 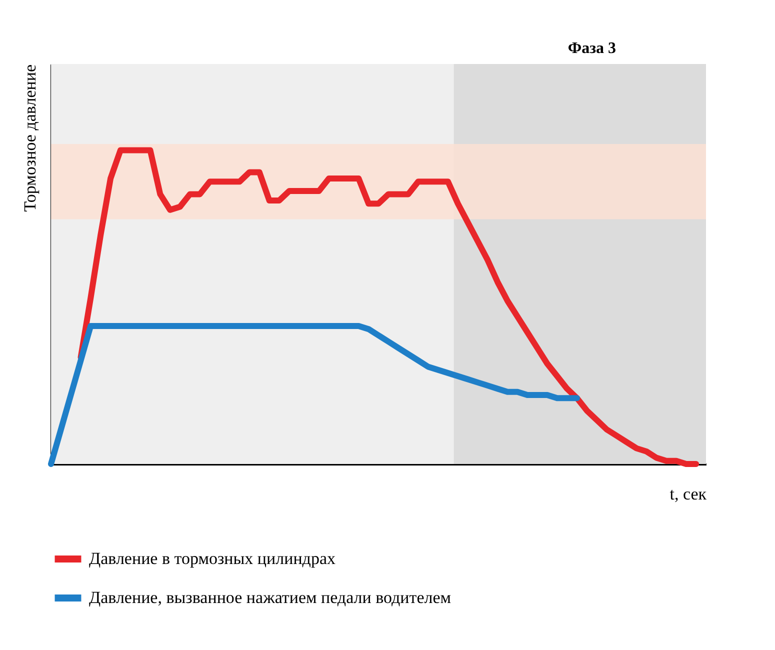 What do you see at coordinates (30, 138) in the screenshot?
I see `y-axis-title: Тормозное давление` at bounding box center [30, 138].